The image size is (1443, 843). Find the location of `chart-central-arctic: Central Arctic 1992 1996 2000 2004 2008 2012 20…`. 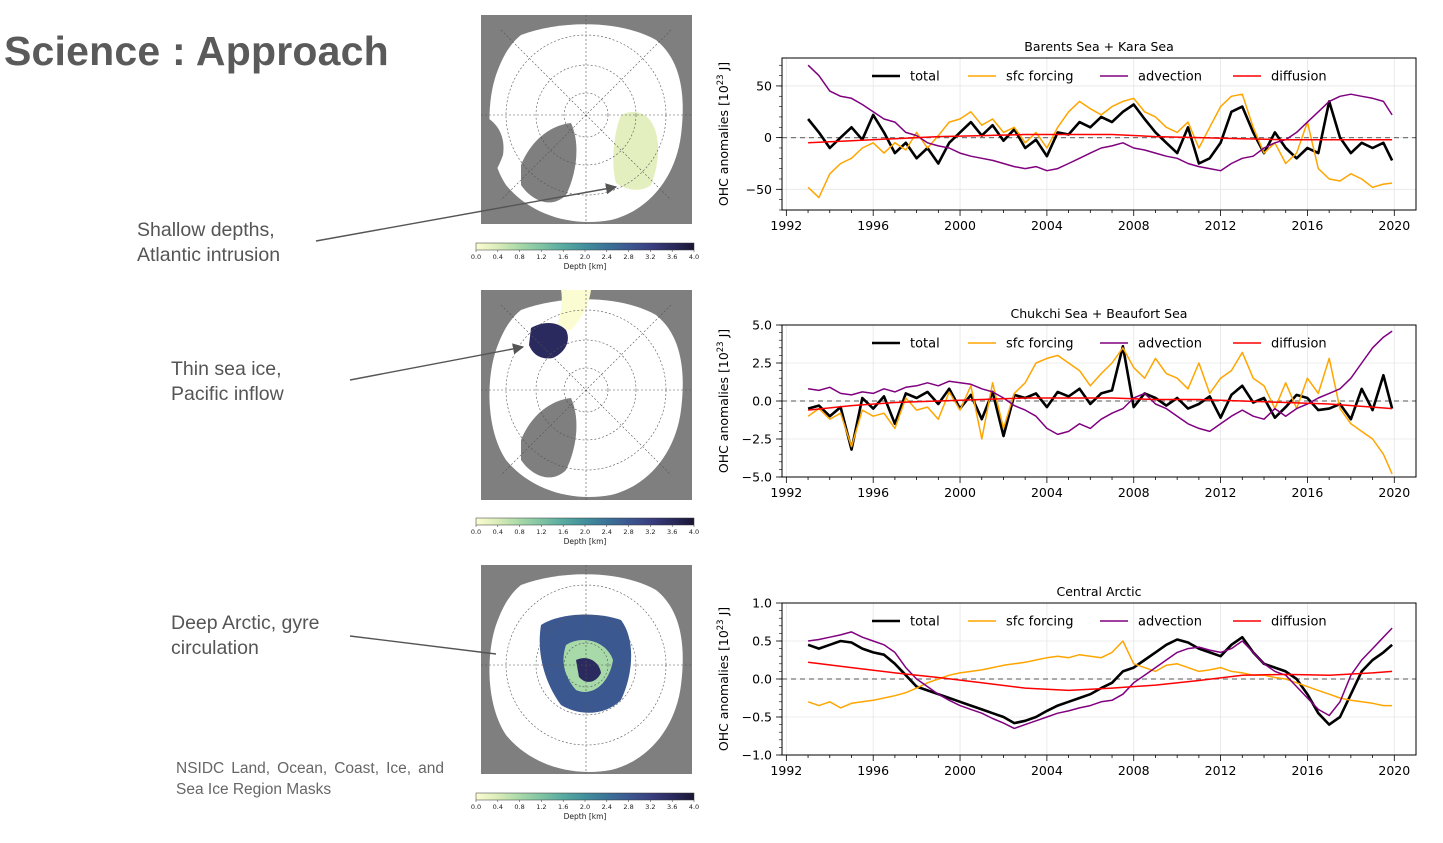

chart-central-arctic: Central Arctic 1992 1996 2000 2004 2008 2012 20… is located at coordinates (1066, 681).